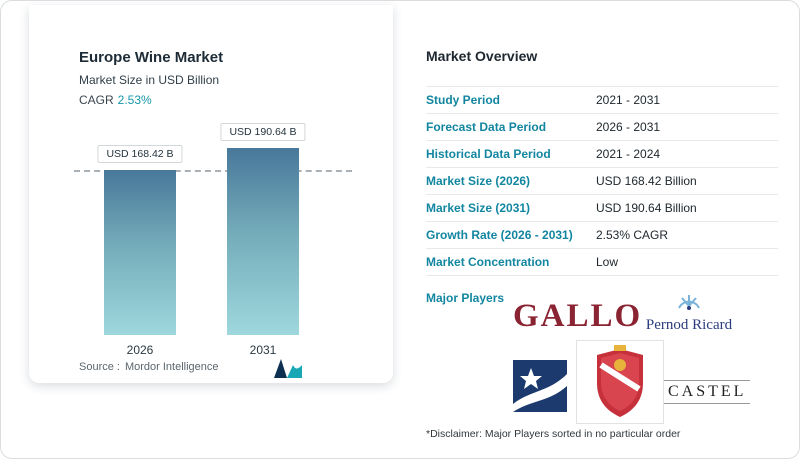 This screenshot has width=800, height=459. Describe the element at coordinates (263, 350) in the screenshot. I see `x-axis-label: 2031` at that location.